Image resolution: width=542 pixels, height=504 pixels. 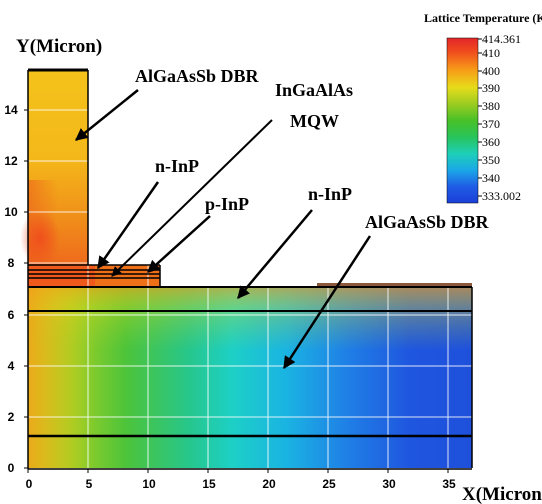 I want to click on arrow-bottom-dbr, so click(x=327, y=302).